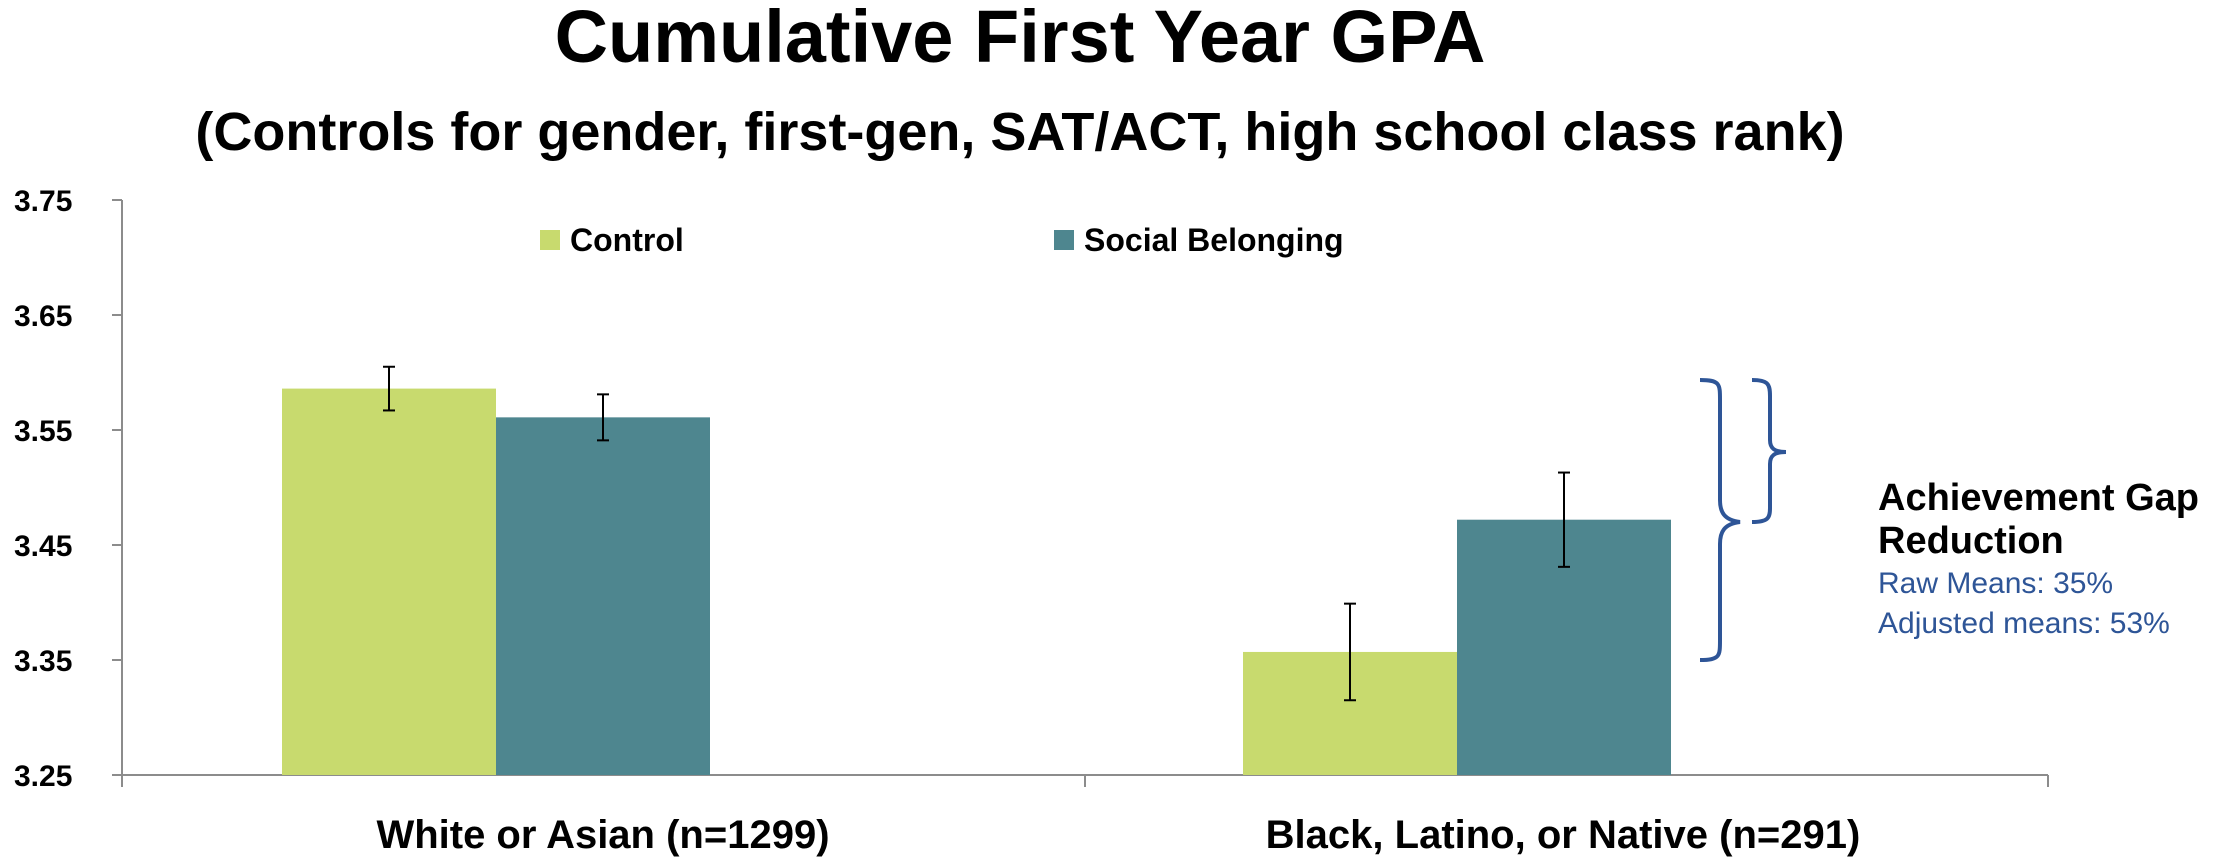 This screenshot has width=2238, height=857. I want to click on category-label-black-latino-native: Black, Latino, or Native (n=291), so click(1563, 835).